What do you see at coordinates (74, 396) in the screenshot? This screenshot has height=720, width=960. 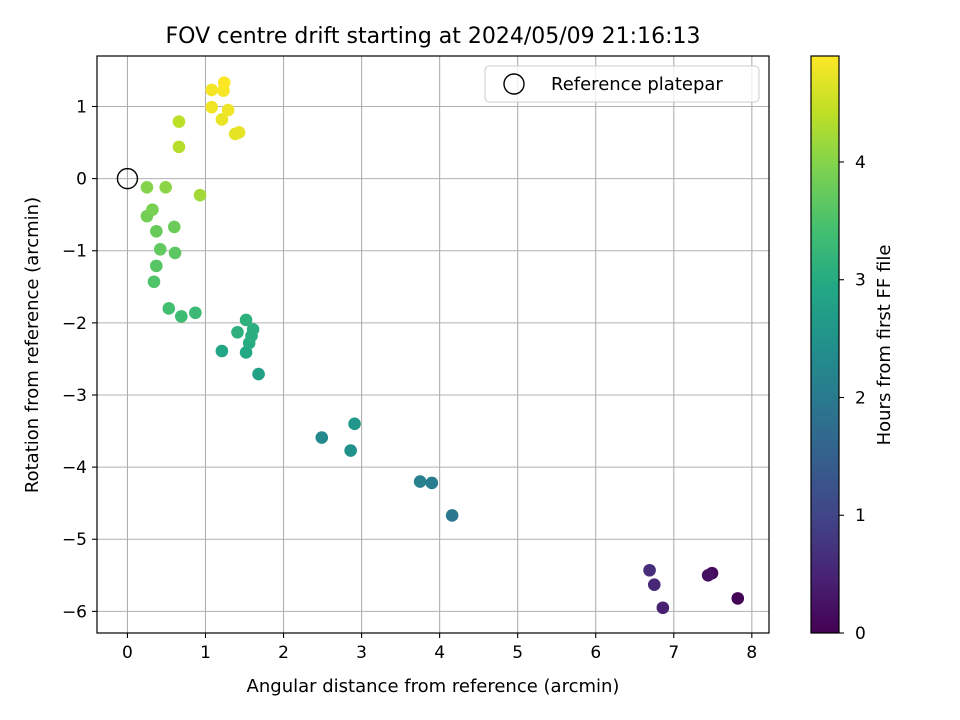 I see `y-tick-label: −3` at bounding box center [74, 396].